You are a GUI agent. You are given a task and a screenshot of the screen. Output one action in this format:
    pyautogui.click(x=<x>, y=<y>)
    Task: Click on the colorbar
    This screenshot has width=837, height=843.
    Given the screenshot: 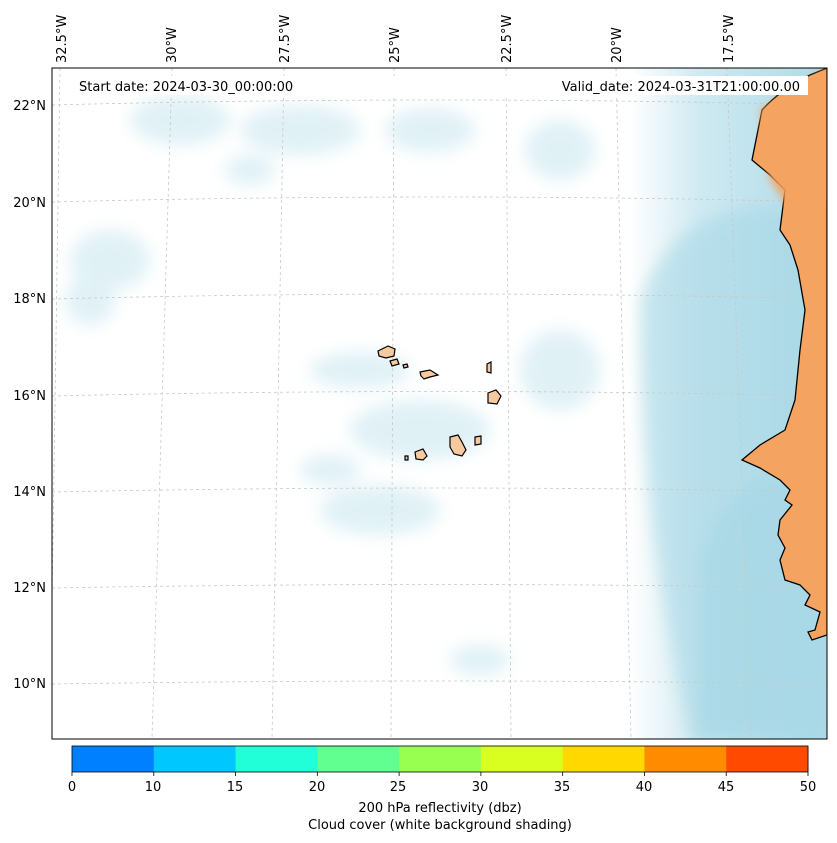 What is the action you would take?
    pyautogui.click(x=440, y=760)
    